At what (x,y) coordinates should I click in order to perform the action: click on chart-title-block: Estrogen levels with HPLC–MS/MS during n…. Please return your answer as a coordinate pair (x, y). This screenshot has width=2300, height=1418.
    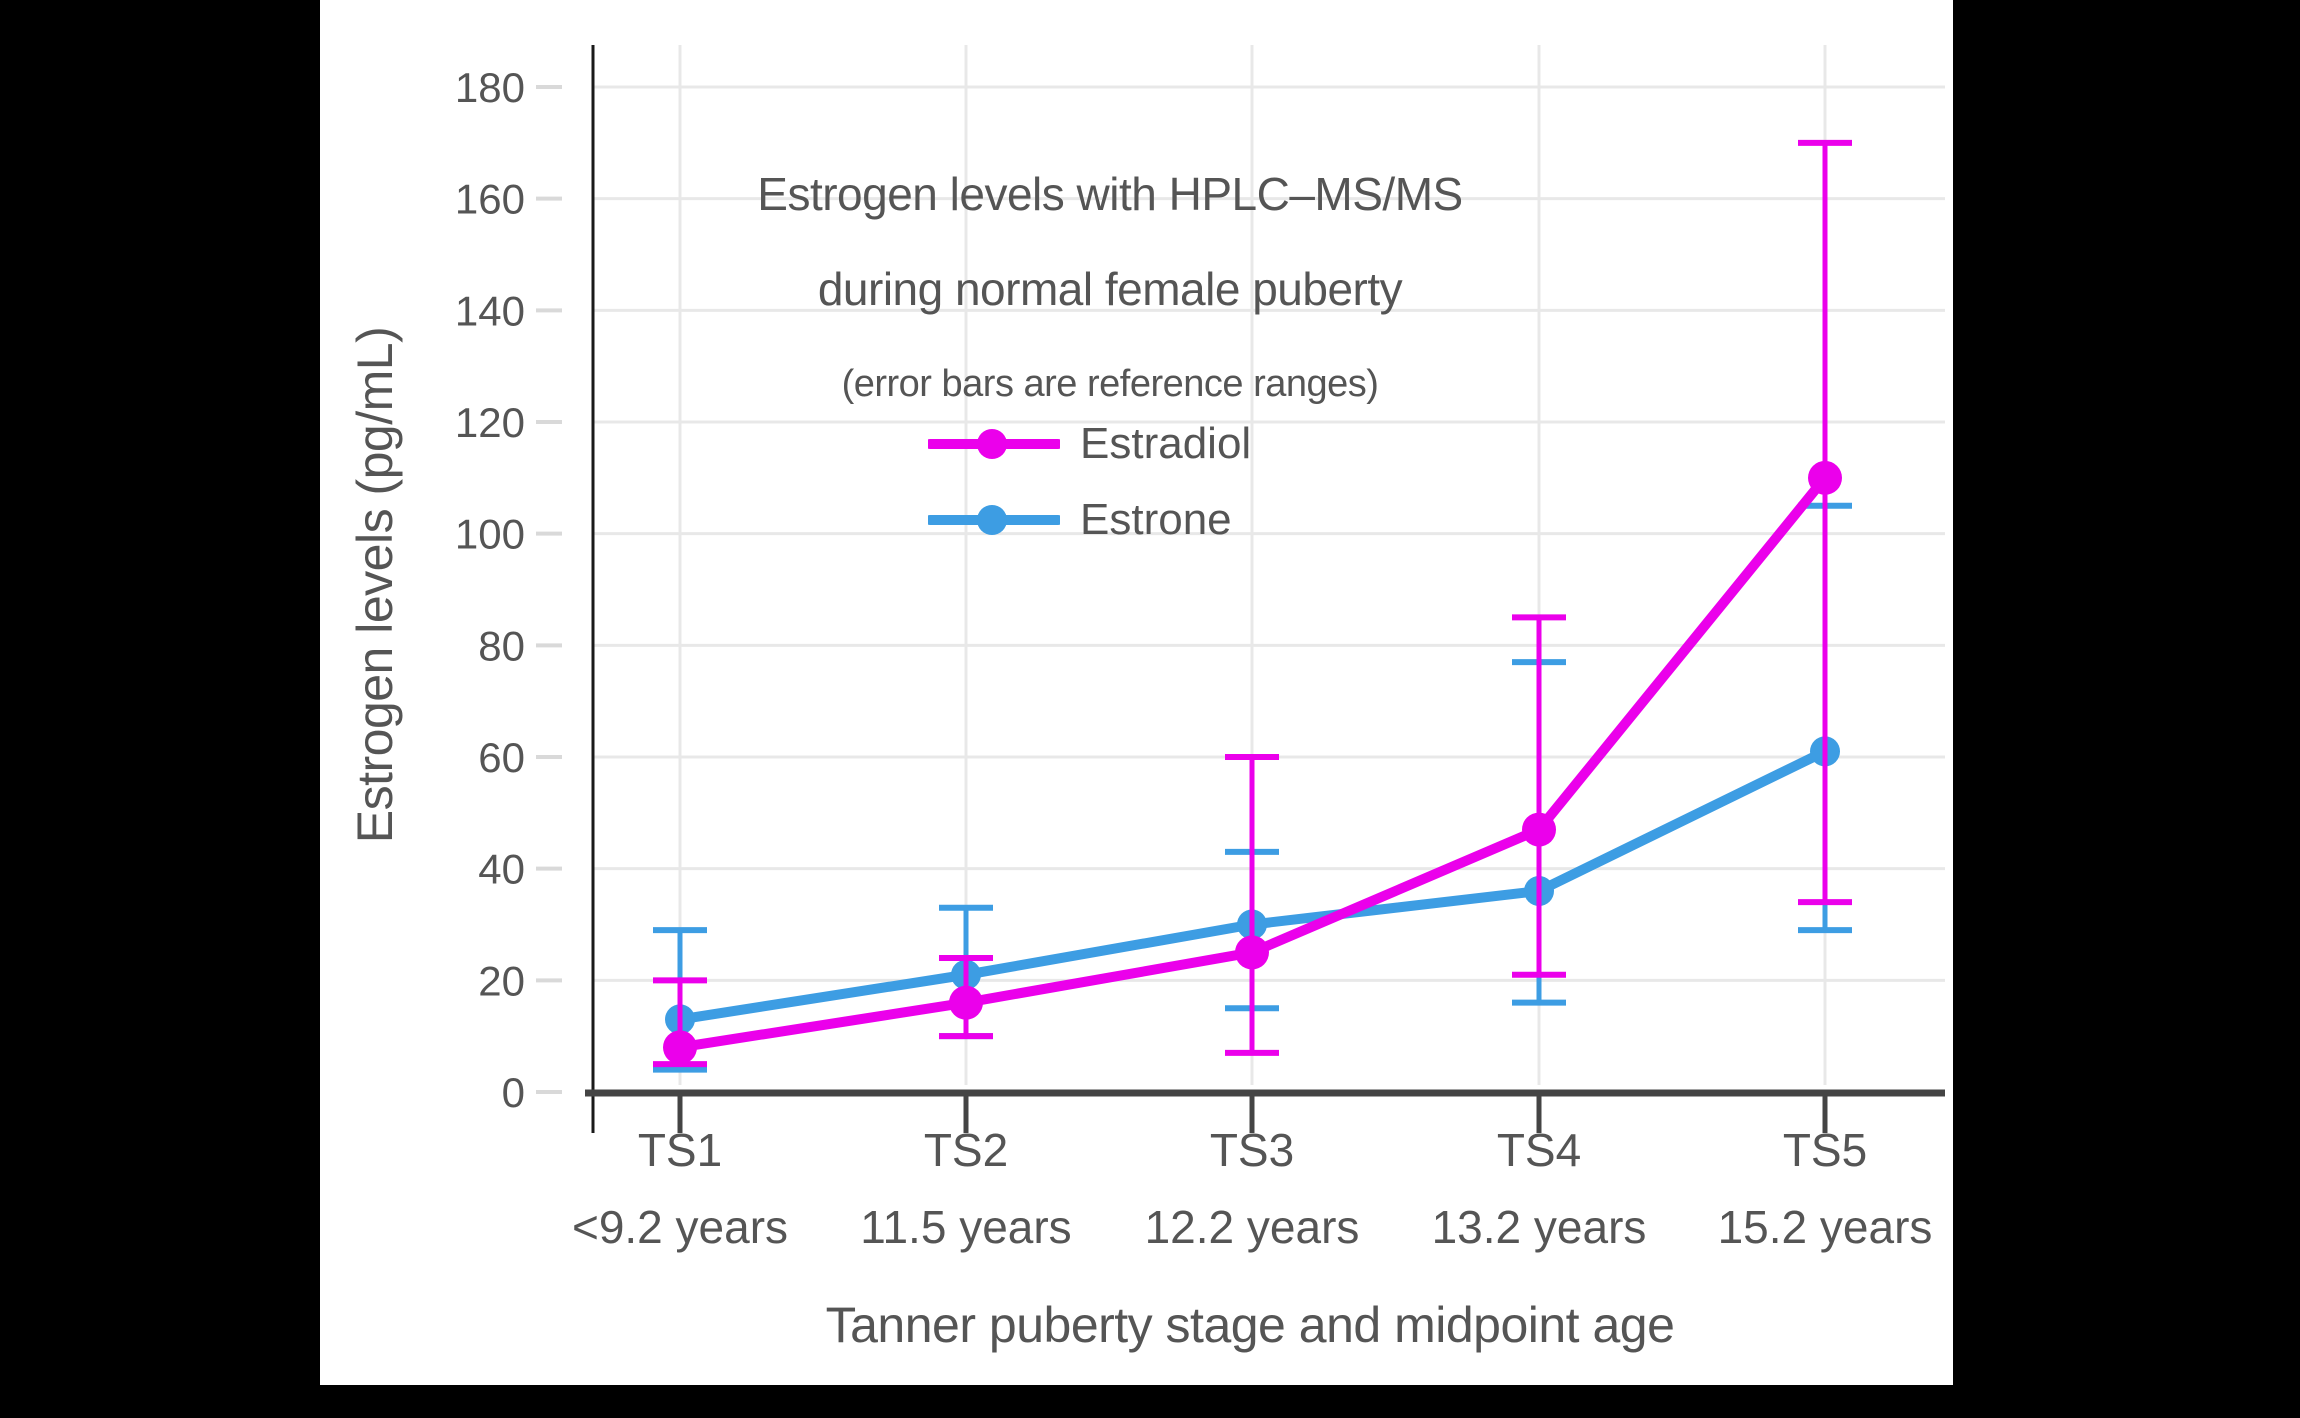
    Looking at the image, I should click on (1110, 289).